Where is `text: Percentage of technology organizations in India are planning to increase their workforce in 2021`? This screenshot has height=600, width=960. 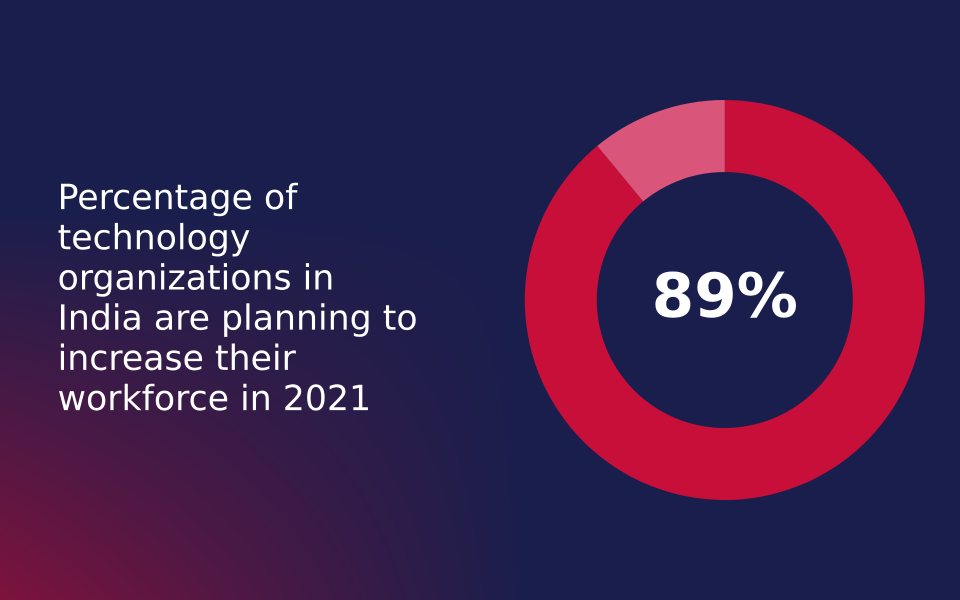 text: Percentage of technology organizations in India are planning to increase their workforce in 2021 is located at coordinates (237, 296).